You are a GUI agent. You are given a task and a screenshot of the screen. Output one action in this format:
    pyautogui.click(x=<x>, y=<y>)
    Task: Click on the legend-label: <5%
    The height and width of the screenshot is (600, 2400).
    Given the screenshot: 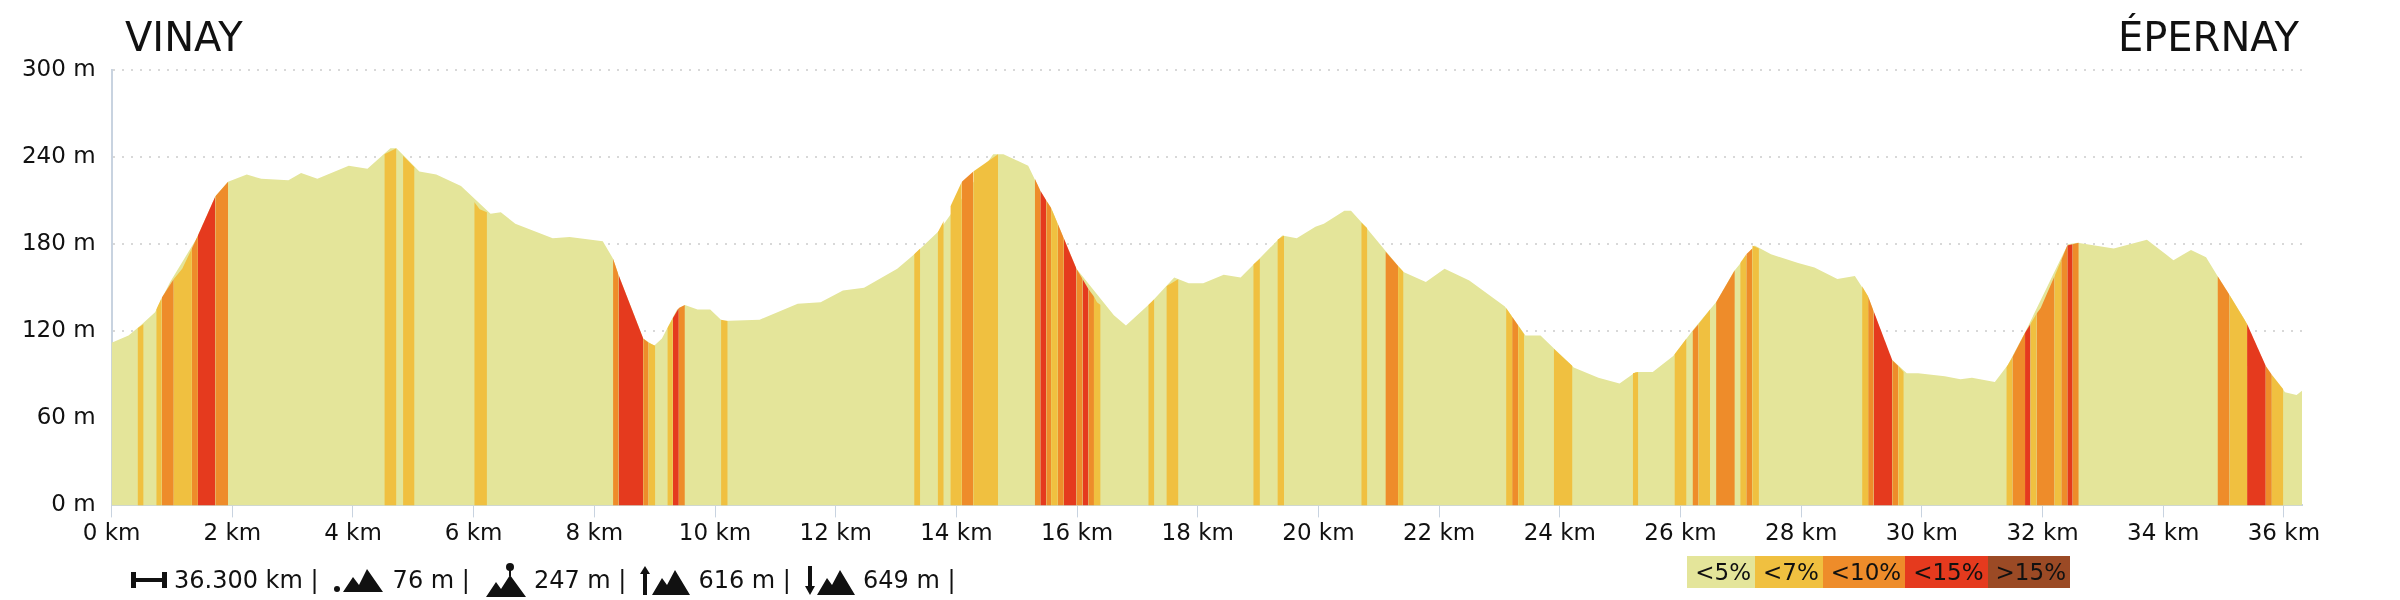 What is the action you would take?
    pyautogui.click(x=1725, y=572)
    